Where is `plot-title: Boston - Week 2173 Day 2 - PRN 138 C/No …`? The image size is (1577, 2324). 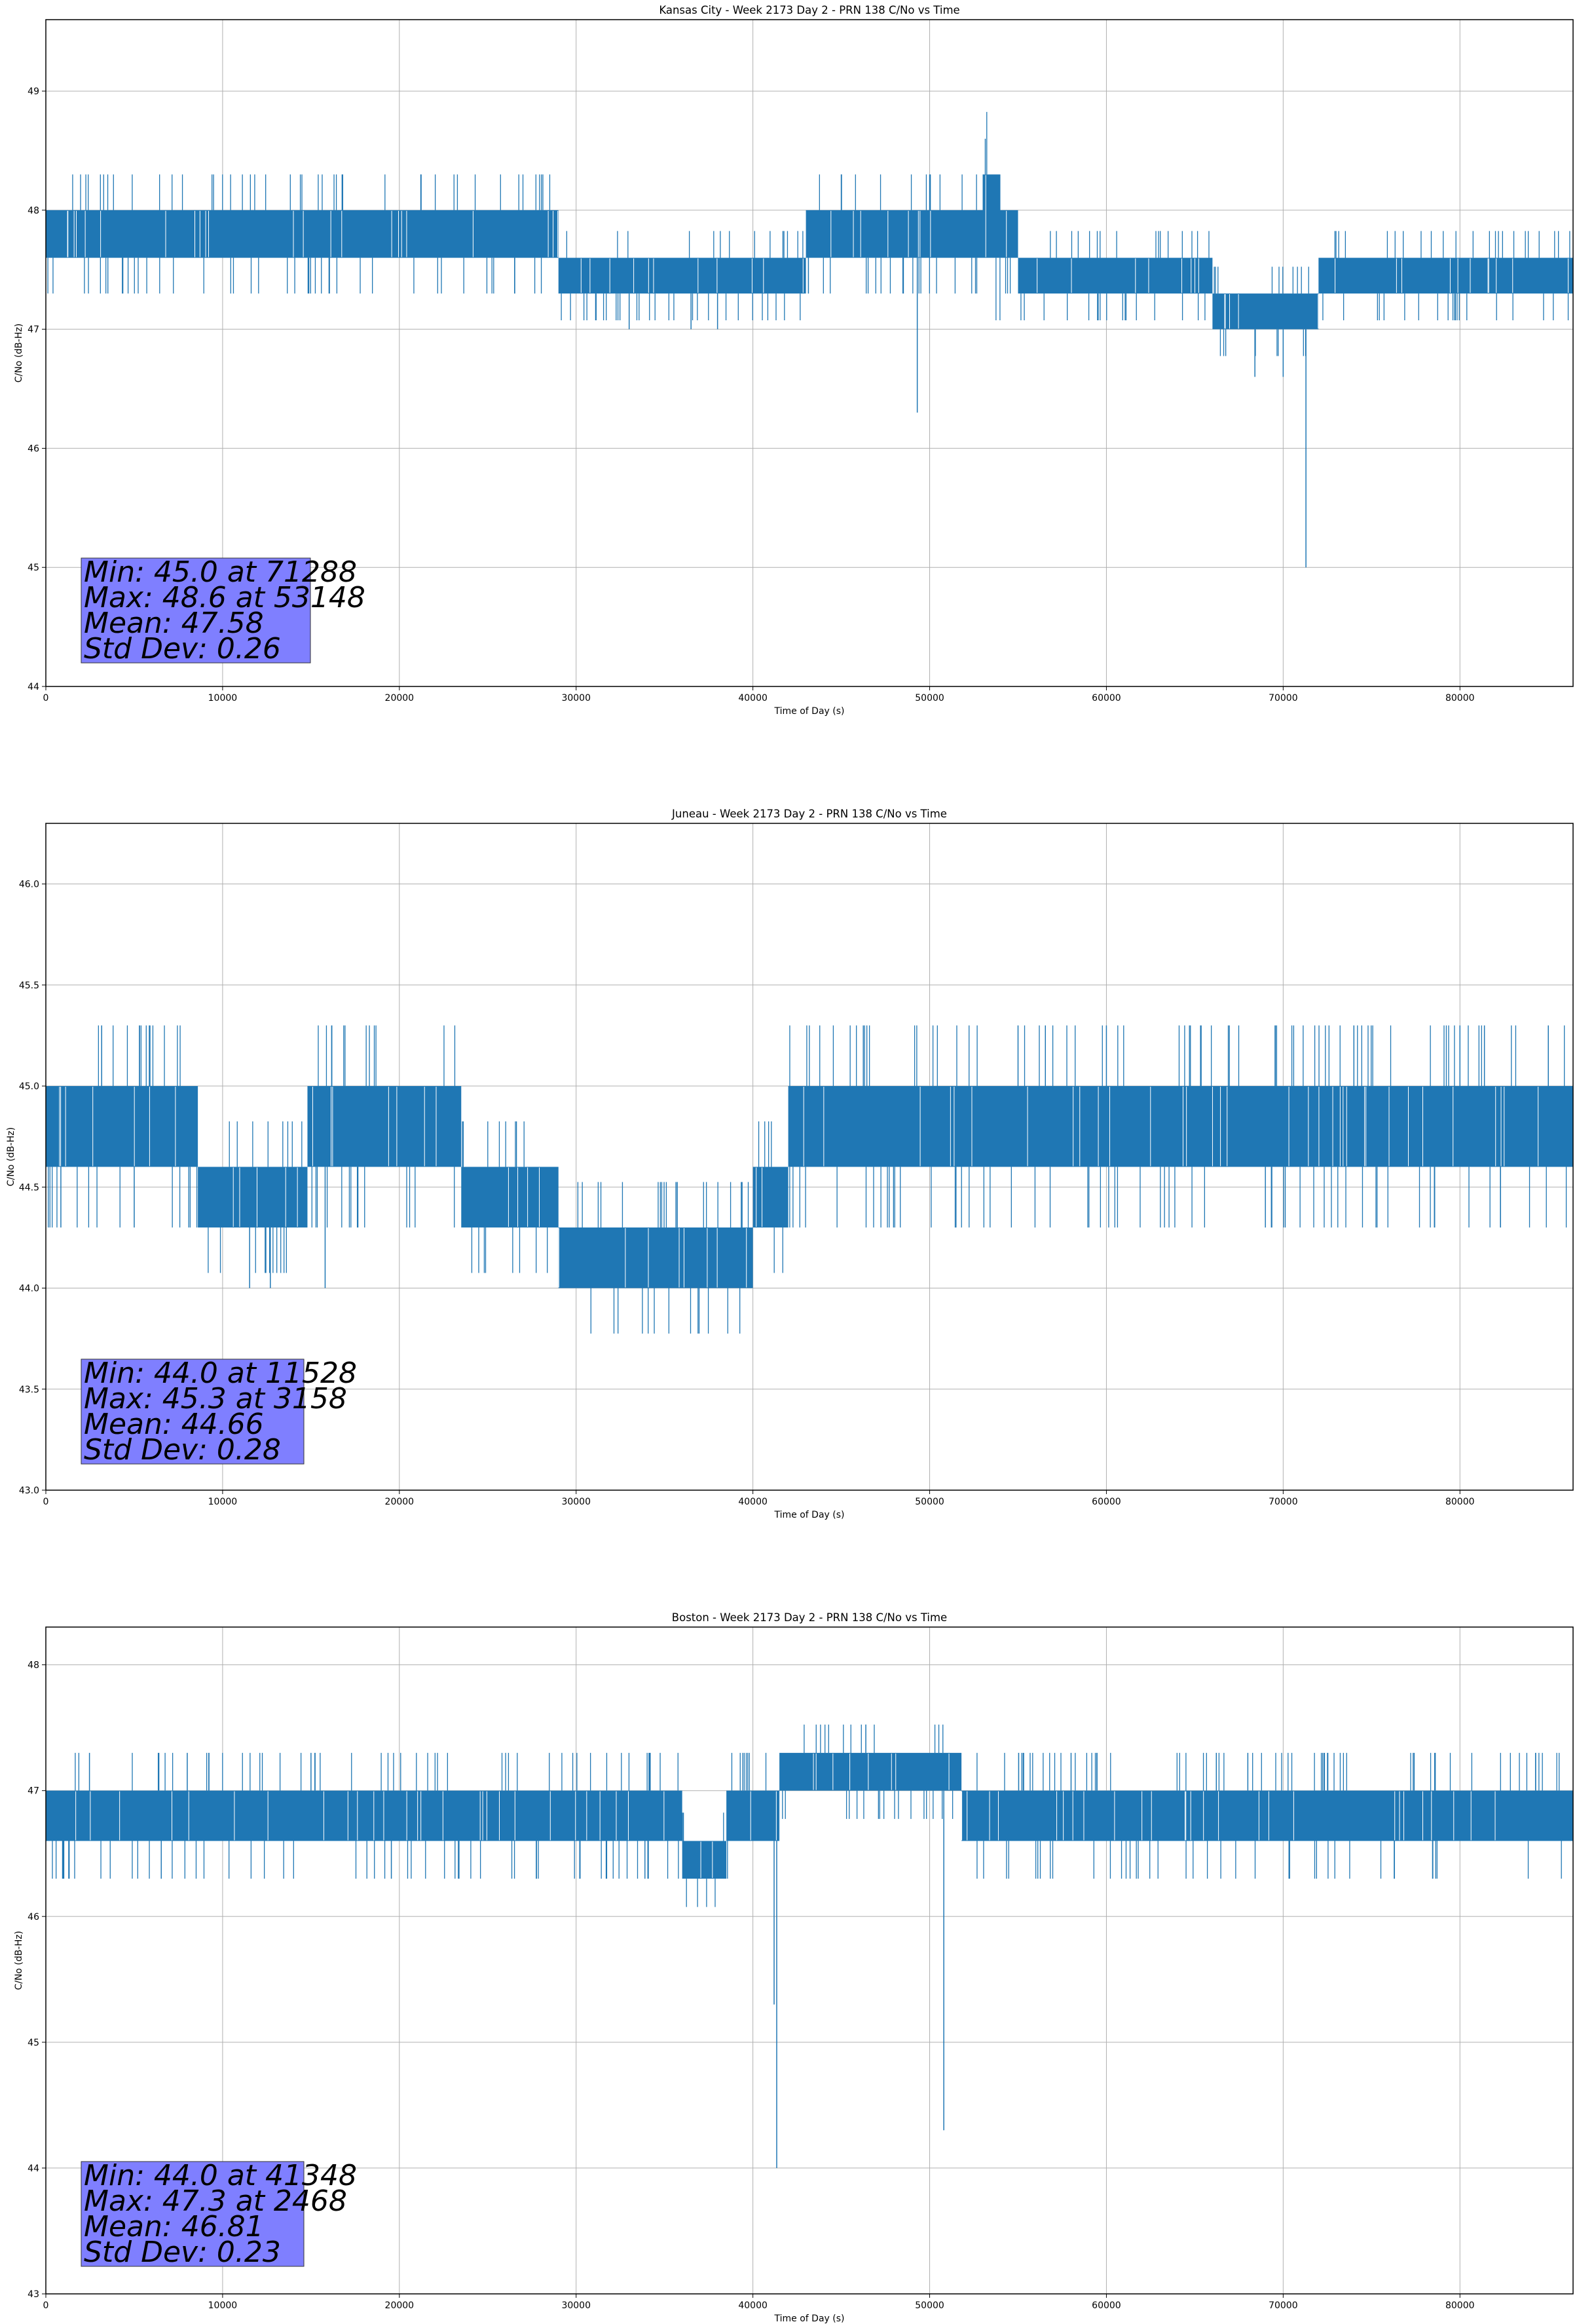
plot-title: Boston - Week 2173 Day 2 - PRN 138 C/No … is located at coordinates (809, 1617).